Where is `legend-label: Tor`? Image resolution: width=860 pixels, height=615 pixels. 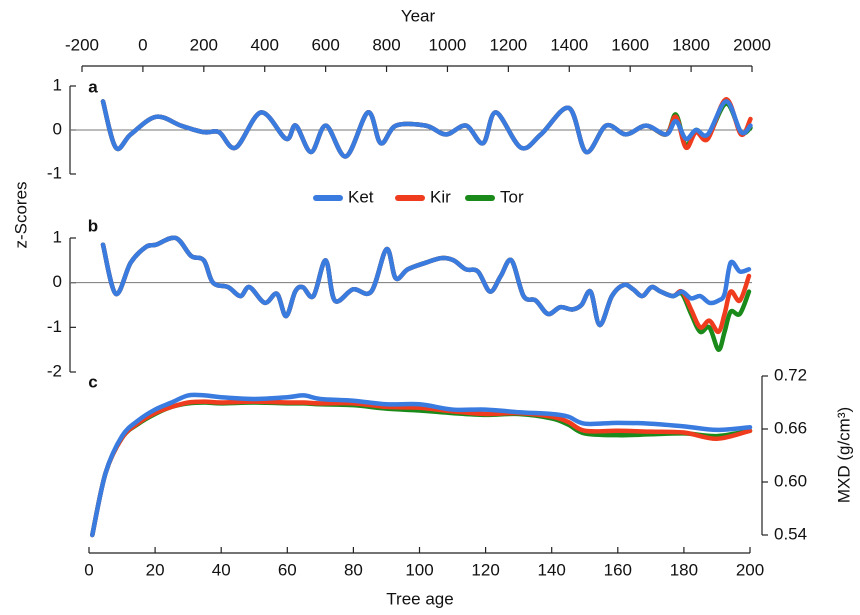
legend-label: Tor is located at coordinates (512, 196).